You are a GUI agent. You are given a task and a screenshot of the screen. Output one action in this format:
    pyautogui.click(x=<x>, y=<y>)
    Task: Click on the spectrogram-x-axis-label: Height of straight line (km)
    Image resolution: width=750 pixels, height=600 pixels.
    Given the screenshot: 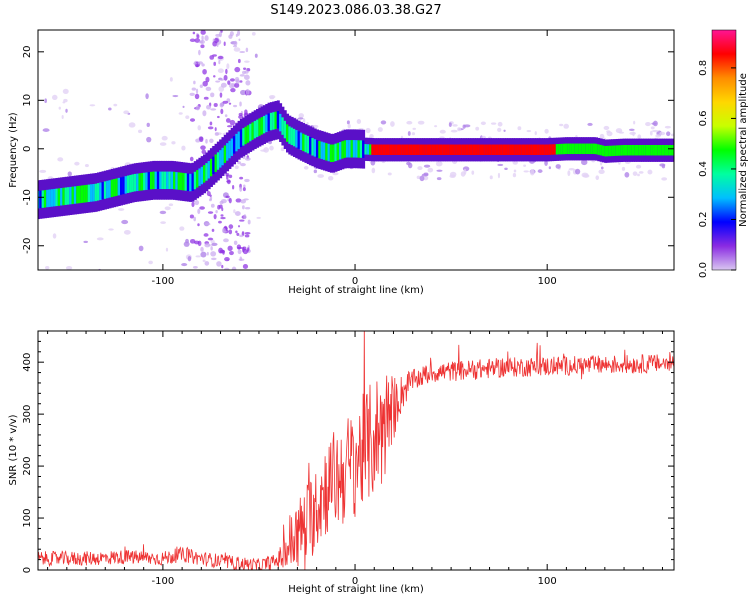 What is the action you would take?
    pyautogui.click(x=356, y=290)
    